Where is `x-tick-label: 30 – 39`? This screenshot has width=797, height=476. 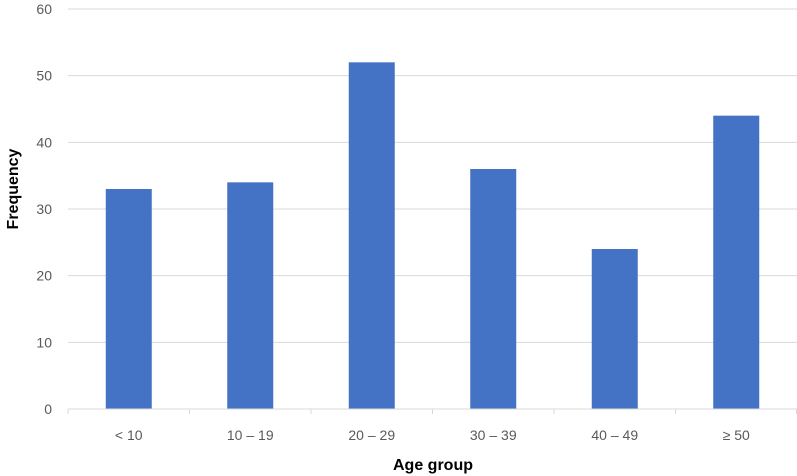 x-tick-label: 30 – 39 is located at coordinates (493, 435).